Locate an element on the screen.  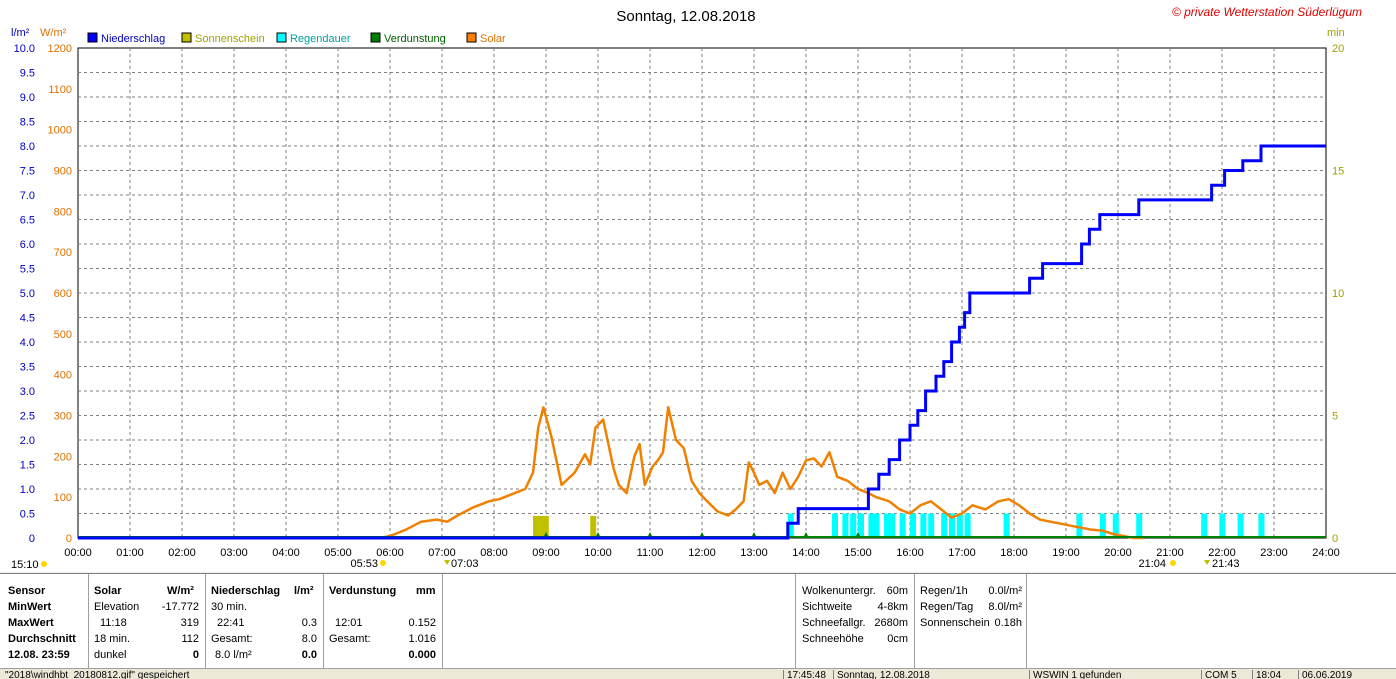
precip-max-label: 22:41 is located at coordinates (231, 623).